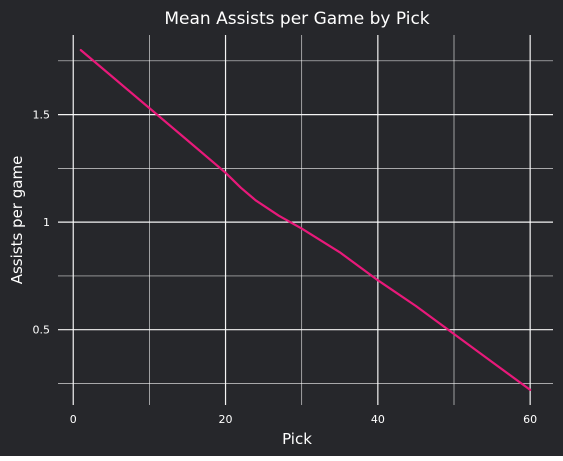 The height and width of the screenshot is (461, 563). Describe the element at coordinates (530, 419) in the screenshot. I see `x-tick-label: 60` at that location.